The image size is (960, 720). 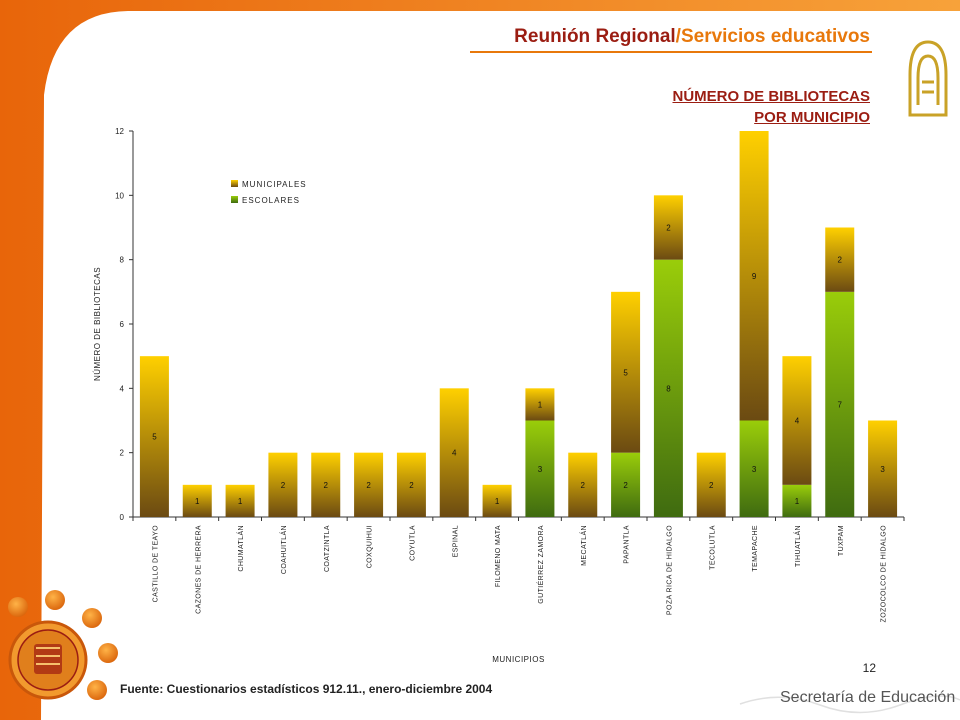 What do you see at coordinates (122, 517) in the screenshot?
I see `y-tick-label: 0` at bounding box center [122, 517].